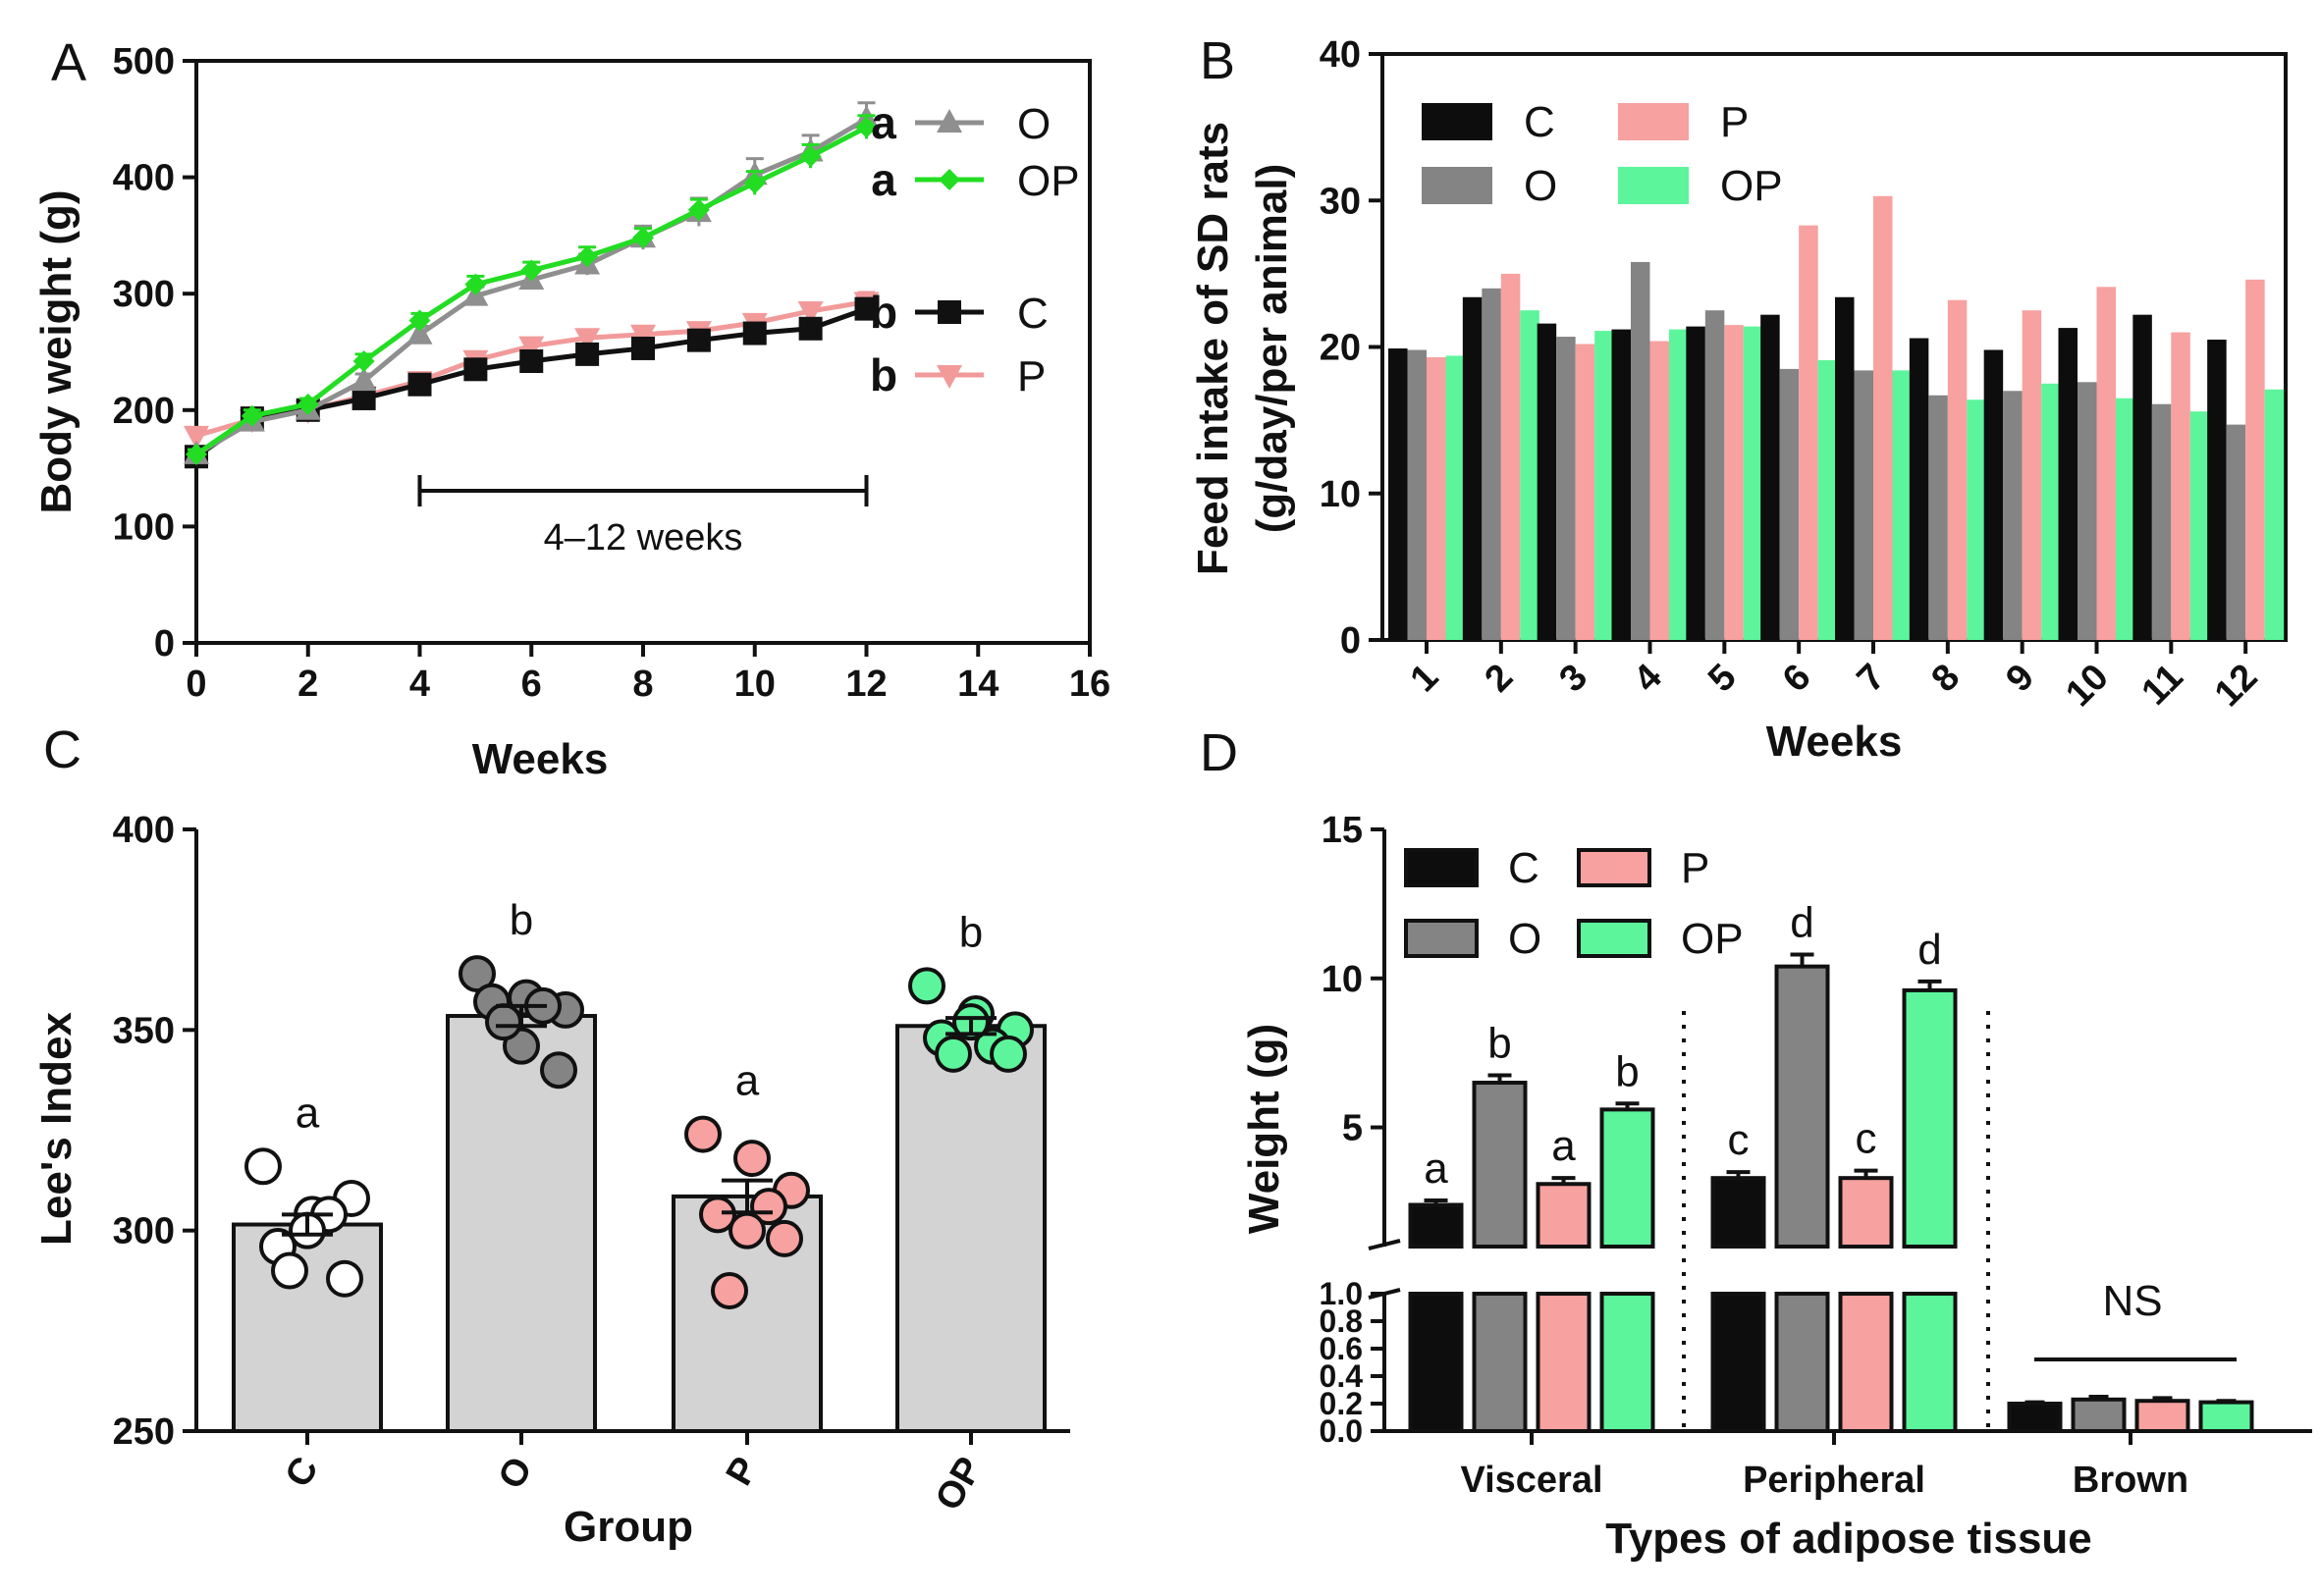 This screenshot has height=1596, width=2321. I want to click on bar-P-lower, so click(1866, 1362).